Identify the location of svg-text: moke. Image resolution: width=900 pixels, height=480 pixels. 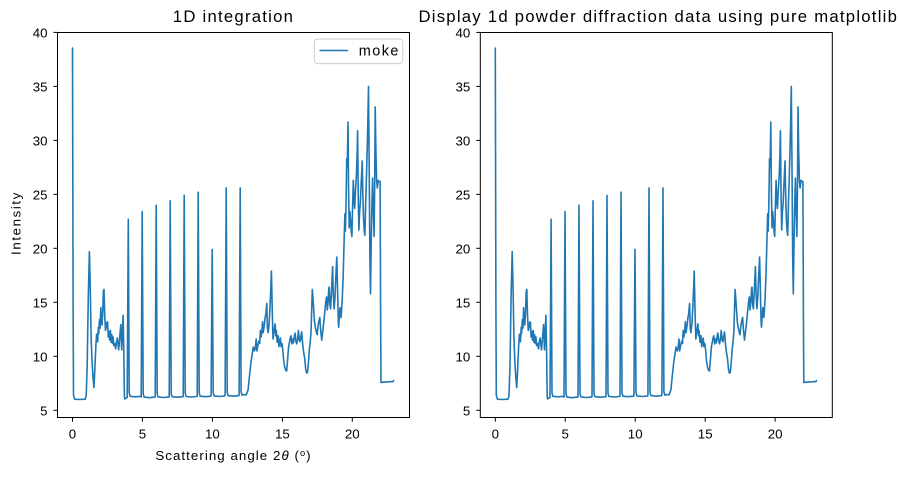
(379, 52).